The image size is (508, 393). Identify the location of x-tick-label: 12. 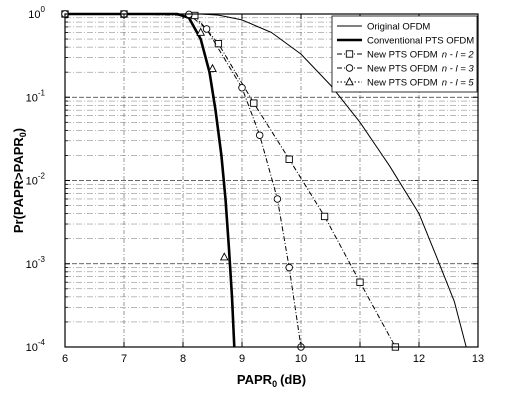
(419, 359).